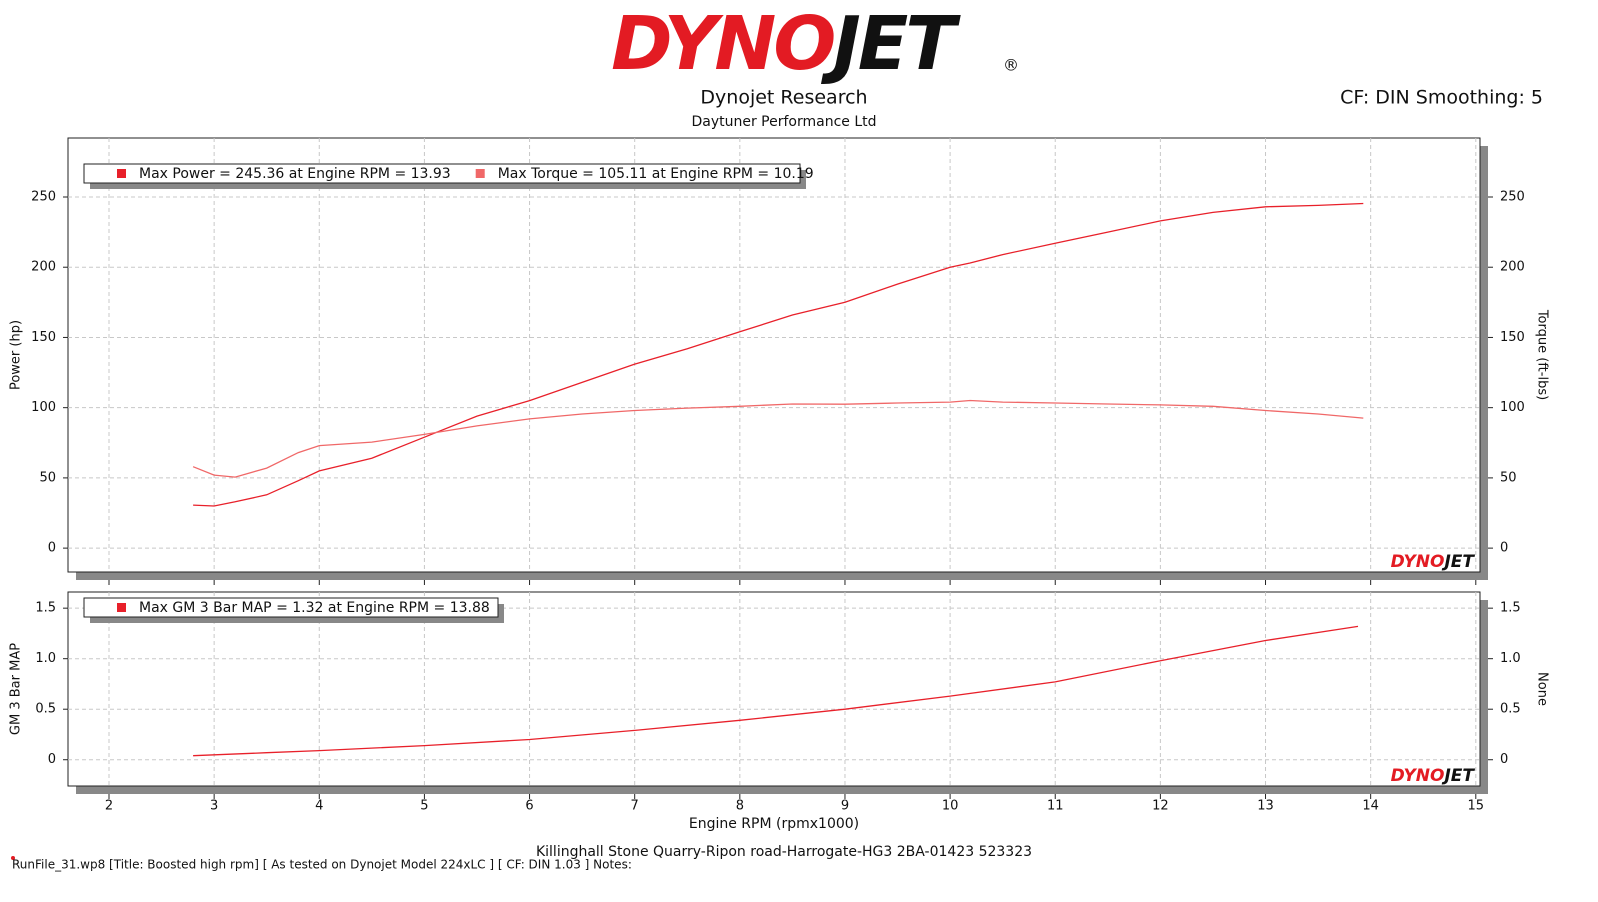 The height and width of the screenshot is (902, 1598). What do you see at coordinates (774, 824) in the screenshot?
I see `x-axis-label: Engine RPM (rpmx1000)` at bounding box center [774, 824].